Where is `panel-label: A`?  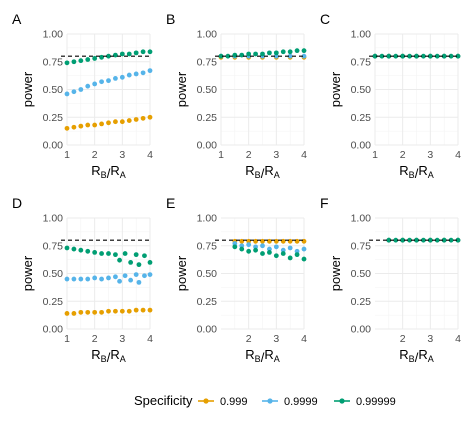 panel-label: A is located at coordinates (17, 19).